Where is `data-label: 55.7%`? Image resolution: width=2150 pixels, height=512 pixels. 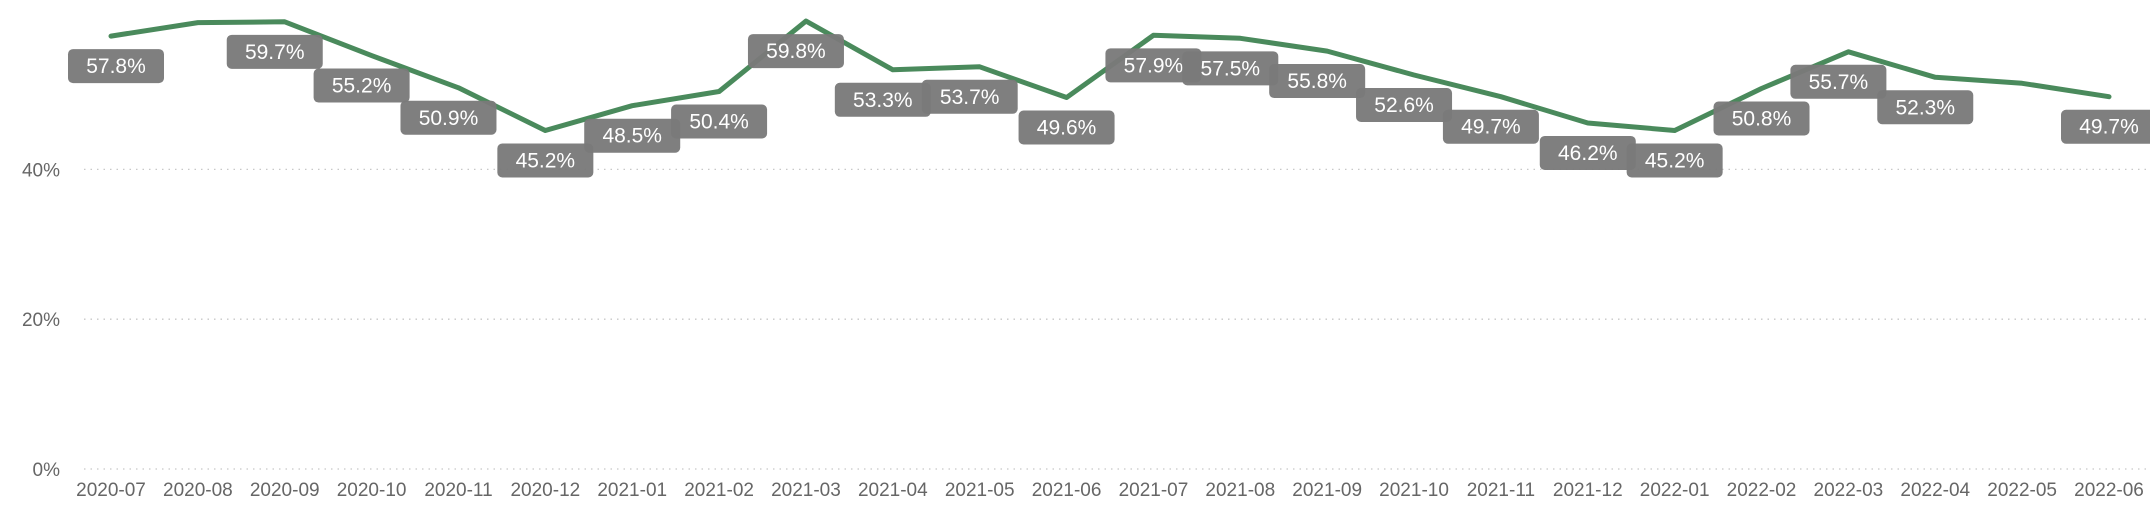
data-label: 55.7% is located at coordinates (1839, 82).